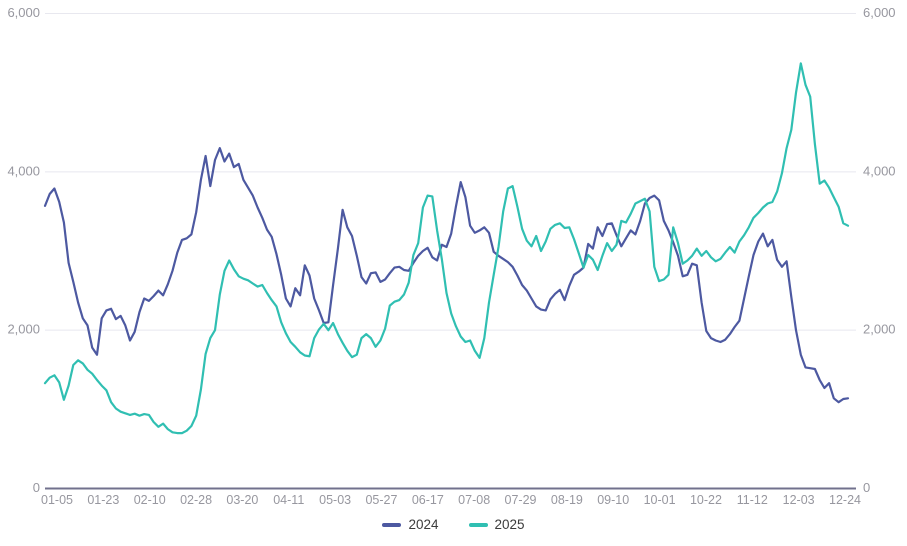 The width and height of the screenshot is (907, 546). I want to click on legend-marker-2025, so click(478, 525).